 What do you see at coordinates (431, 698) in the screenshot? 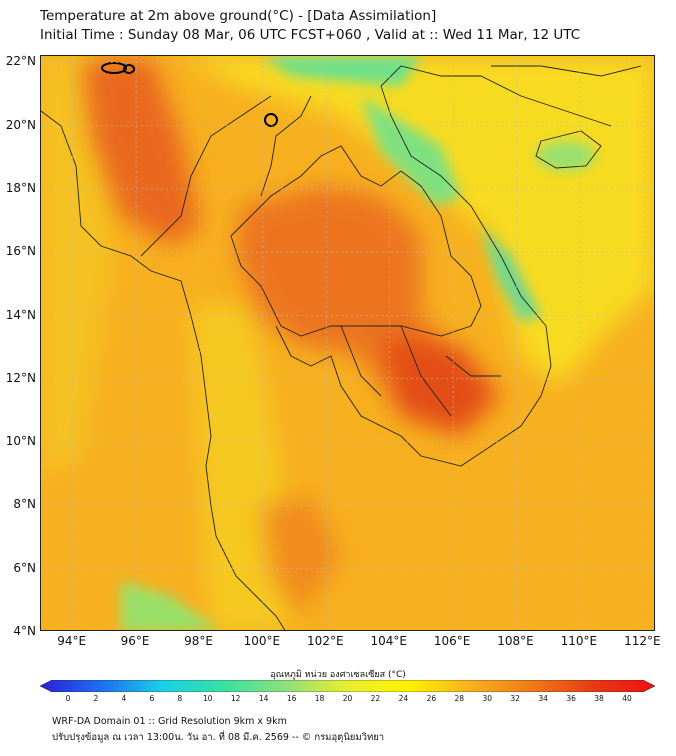
I see `colorbar-tick-label: 26` at bounding box center [431, 698].